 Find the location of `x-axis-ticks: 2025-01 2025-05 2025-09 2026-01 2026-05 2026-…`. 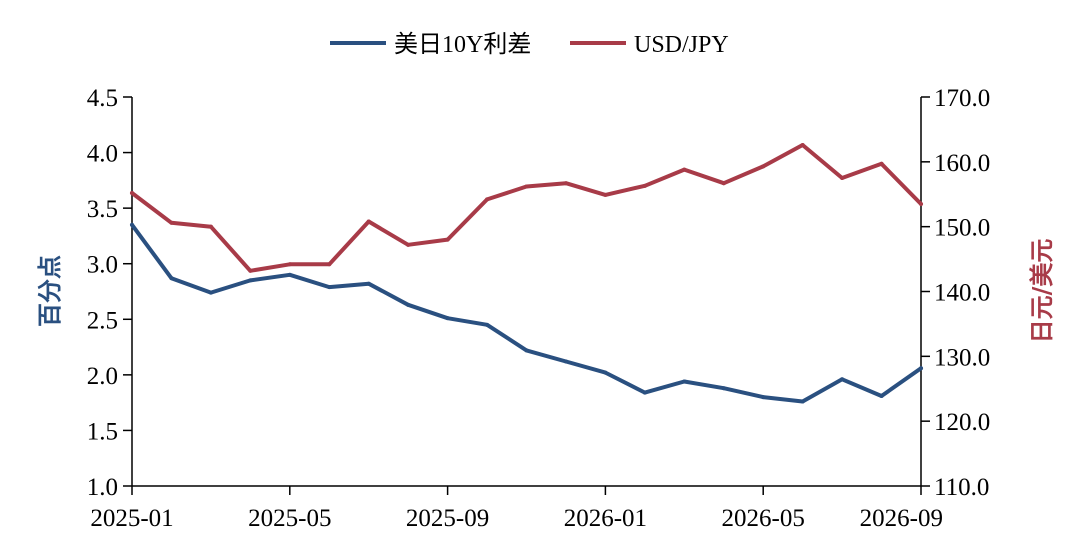

x-axis-ticks: 2025-01 2025-05 2025-09 2026-01 2026-05 2026-… is located at coordinates (516, 509).